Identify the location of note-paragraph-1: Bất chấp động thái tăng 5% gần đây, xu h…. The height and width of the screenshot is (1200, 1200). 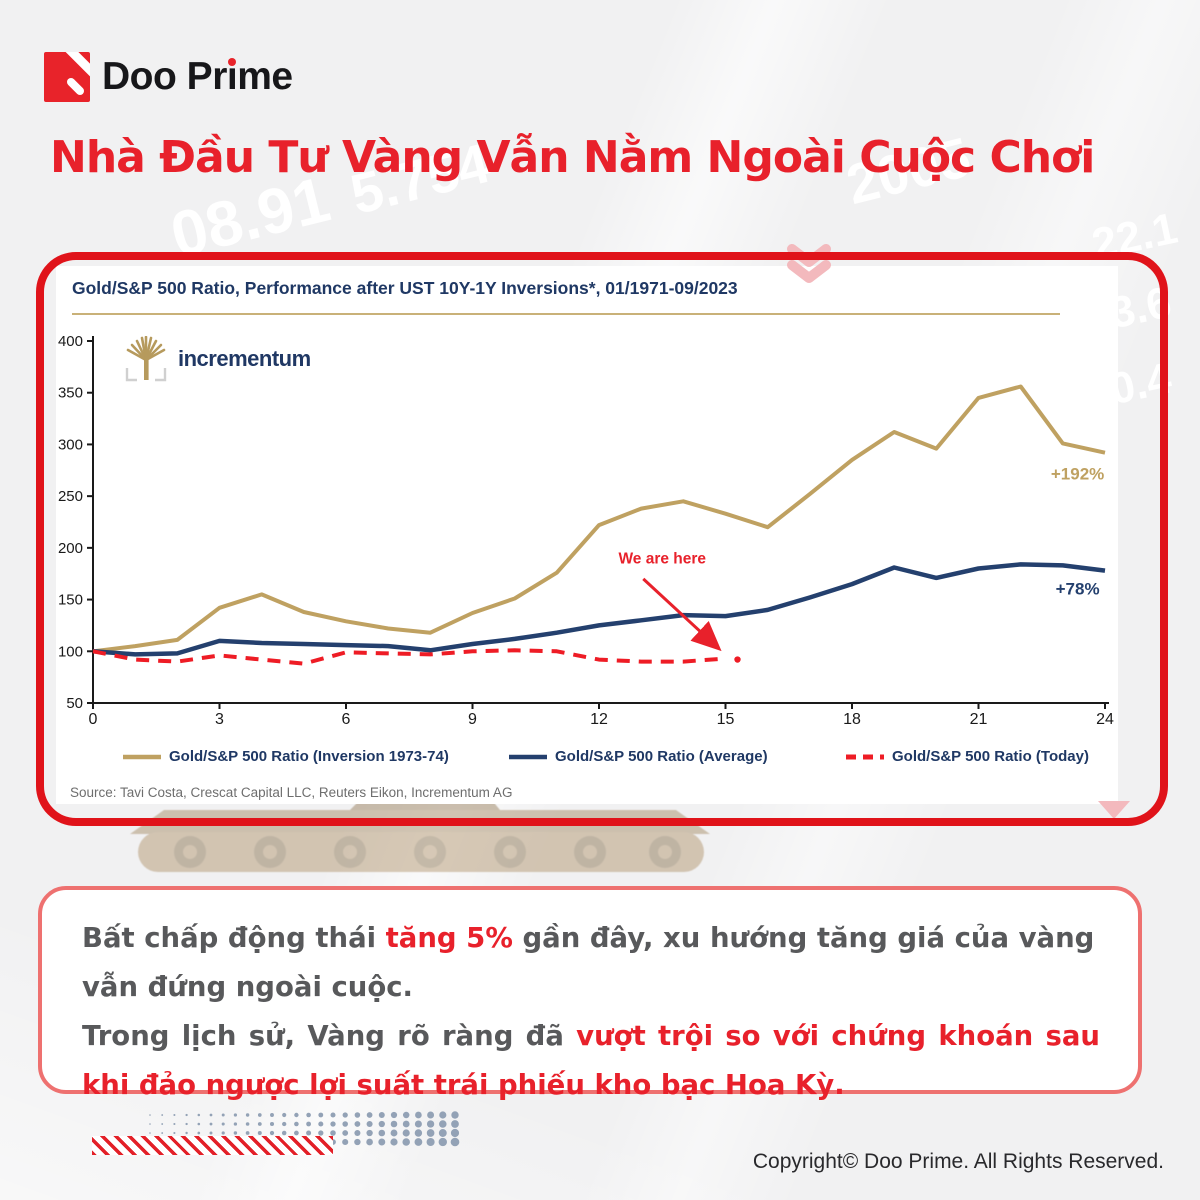
(591, 963).